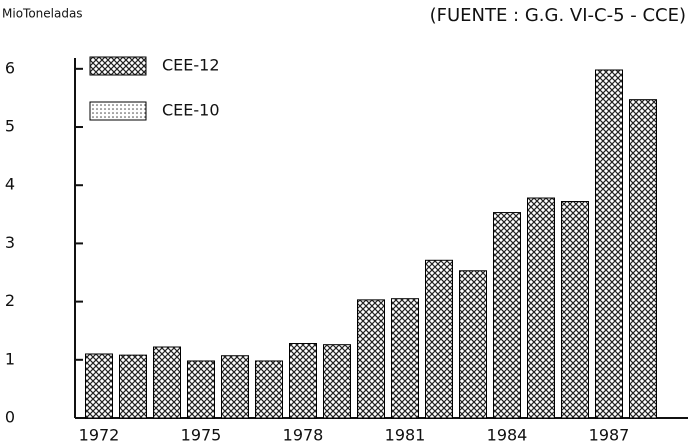 The image size is (691, 444). What do you see at coordinates (10, 184) in the screenshot?
I see `y-tick-label: 4` at bounding box center [10, 184].